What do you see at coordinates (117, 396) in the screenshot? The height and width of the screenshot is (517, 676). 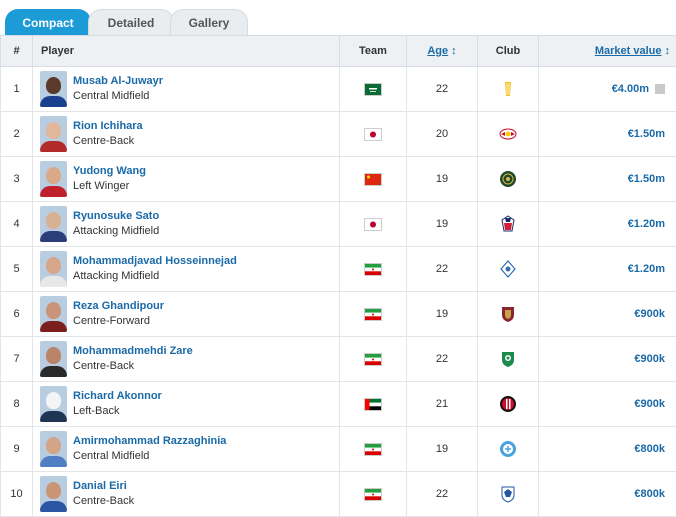 I see `player-name-link: Richard Akonnor` at bounding box center [117, 396].